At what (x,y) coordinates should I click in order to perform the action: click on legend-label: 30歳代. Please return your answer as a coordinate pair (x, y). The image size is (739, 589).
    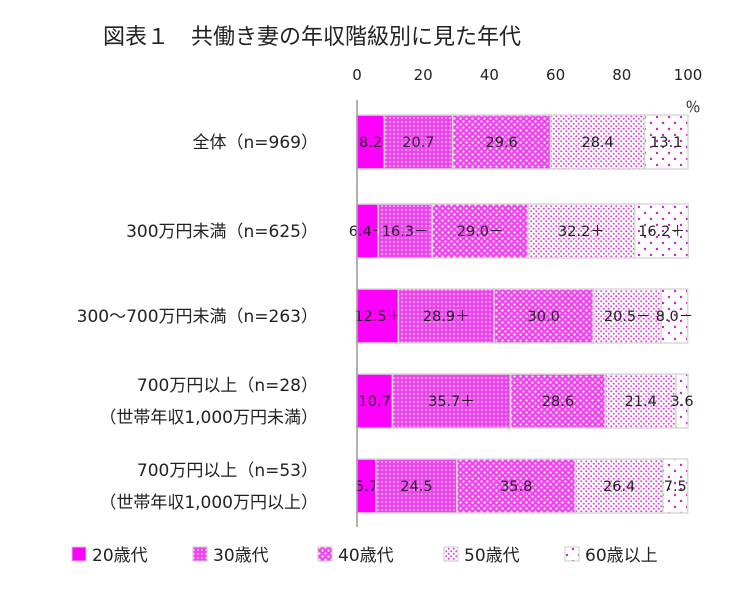
    Looking at the image, I should click on (241, 556).